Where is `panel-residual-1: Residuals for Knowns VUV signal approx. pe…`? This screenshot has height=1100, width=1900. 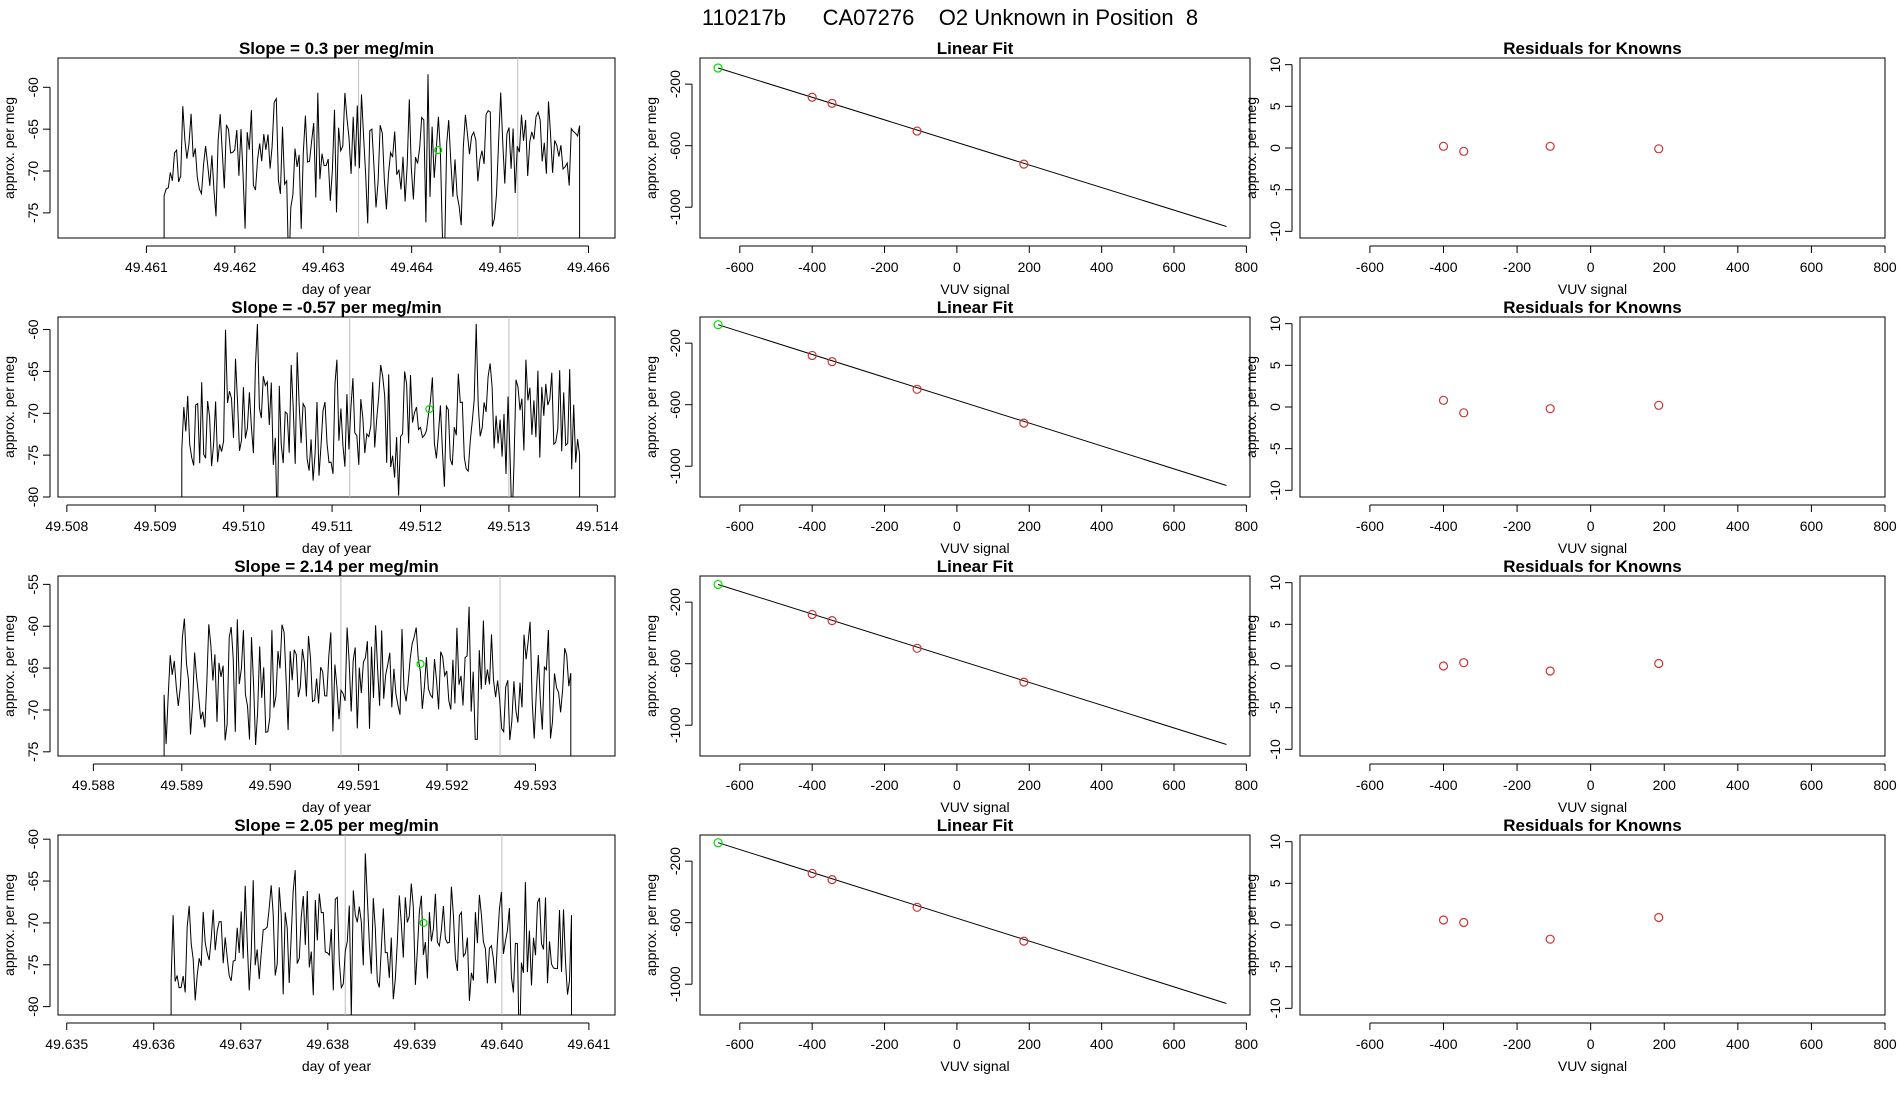
panel-residual-1: Residuals for Knowns VUV signal approx. pe… is located at coordinates (1570, 168).